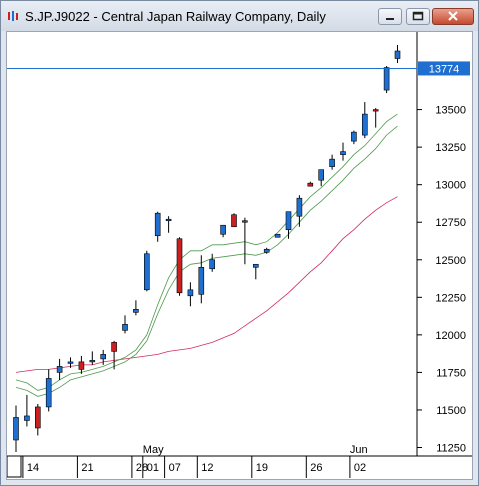 The width and height of the screenshot is (479, 486). What do you see at coordinates (153, 468) in the screenshot?
I see `x-tick-label: 01` at bounding box center [153, 468].